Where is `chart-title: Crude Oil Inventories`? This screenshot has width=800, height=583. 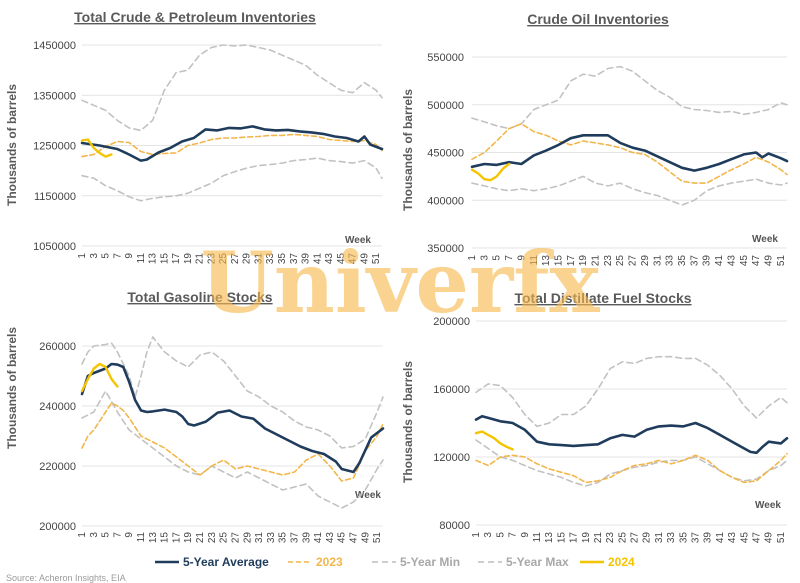
chart-title: Crude Oil Inventories is located at coordinates (598, 19).